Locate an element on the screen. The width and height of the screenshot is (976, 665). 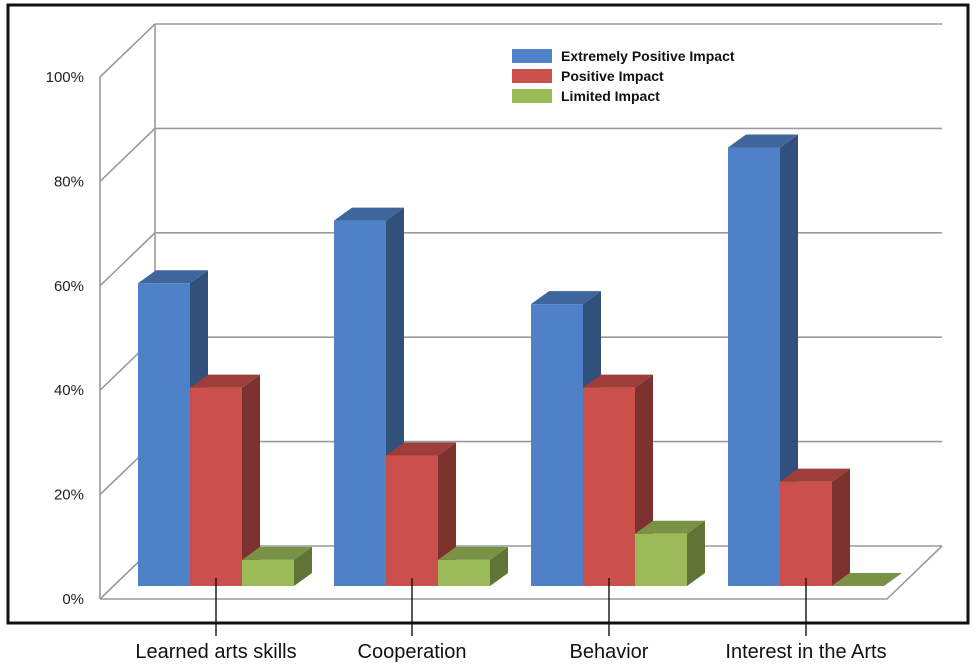
legend-item: Extremely Positive Impact is located at coordinates (623, 56).